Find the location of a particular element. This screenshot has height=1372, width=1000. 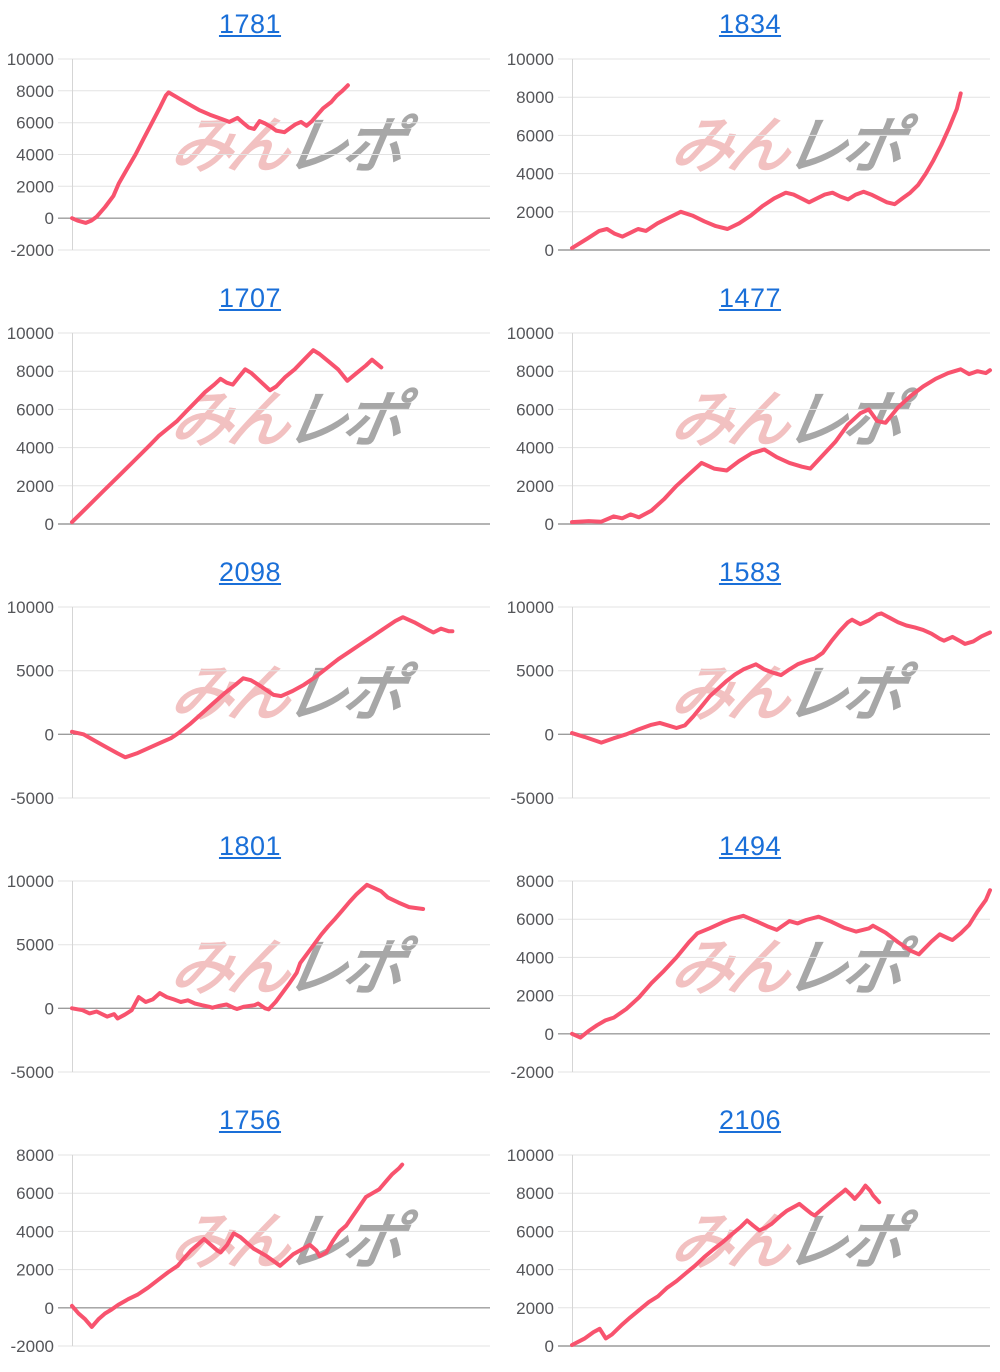

chart-cell: 1583 みんレポ 10000 5000 0 -5000 is located at coordinates (750, 685).